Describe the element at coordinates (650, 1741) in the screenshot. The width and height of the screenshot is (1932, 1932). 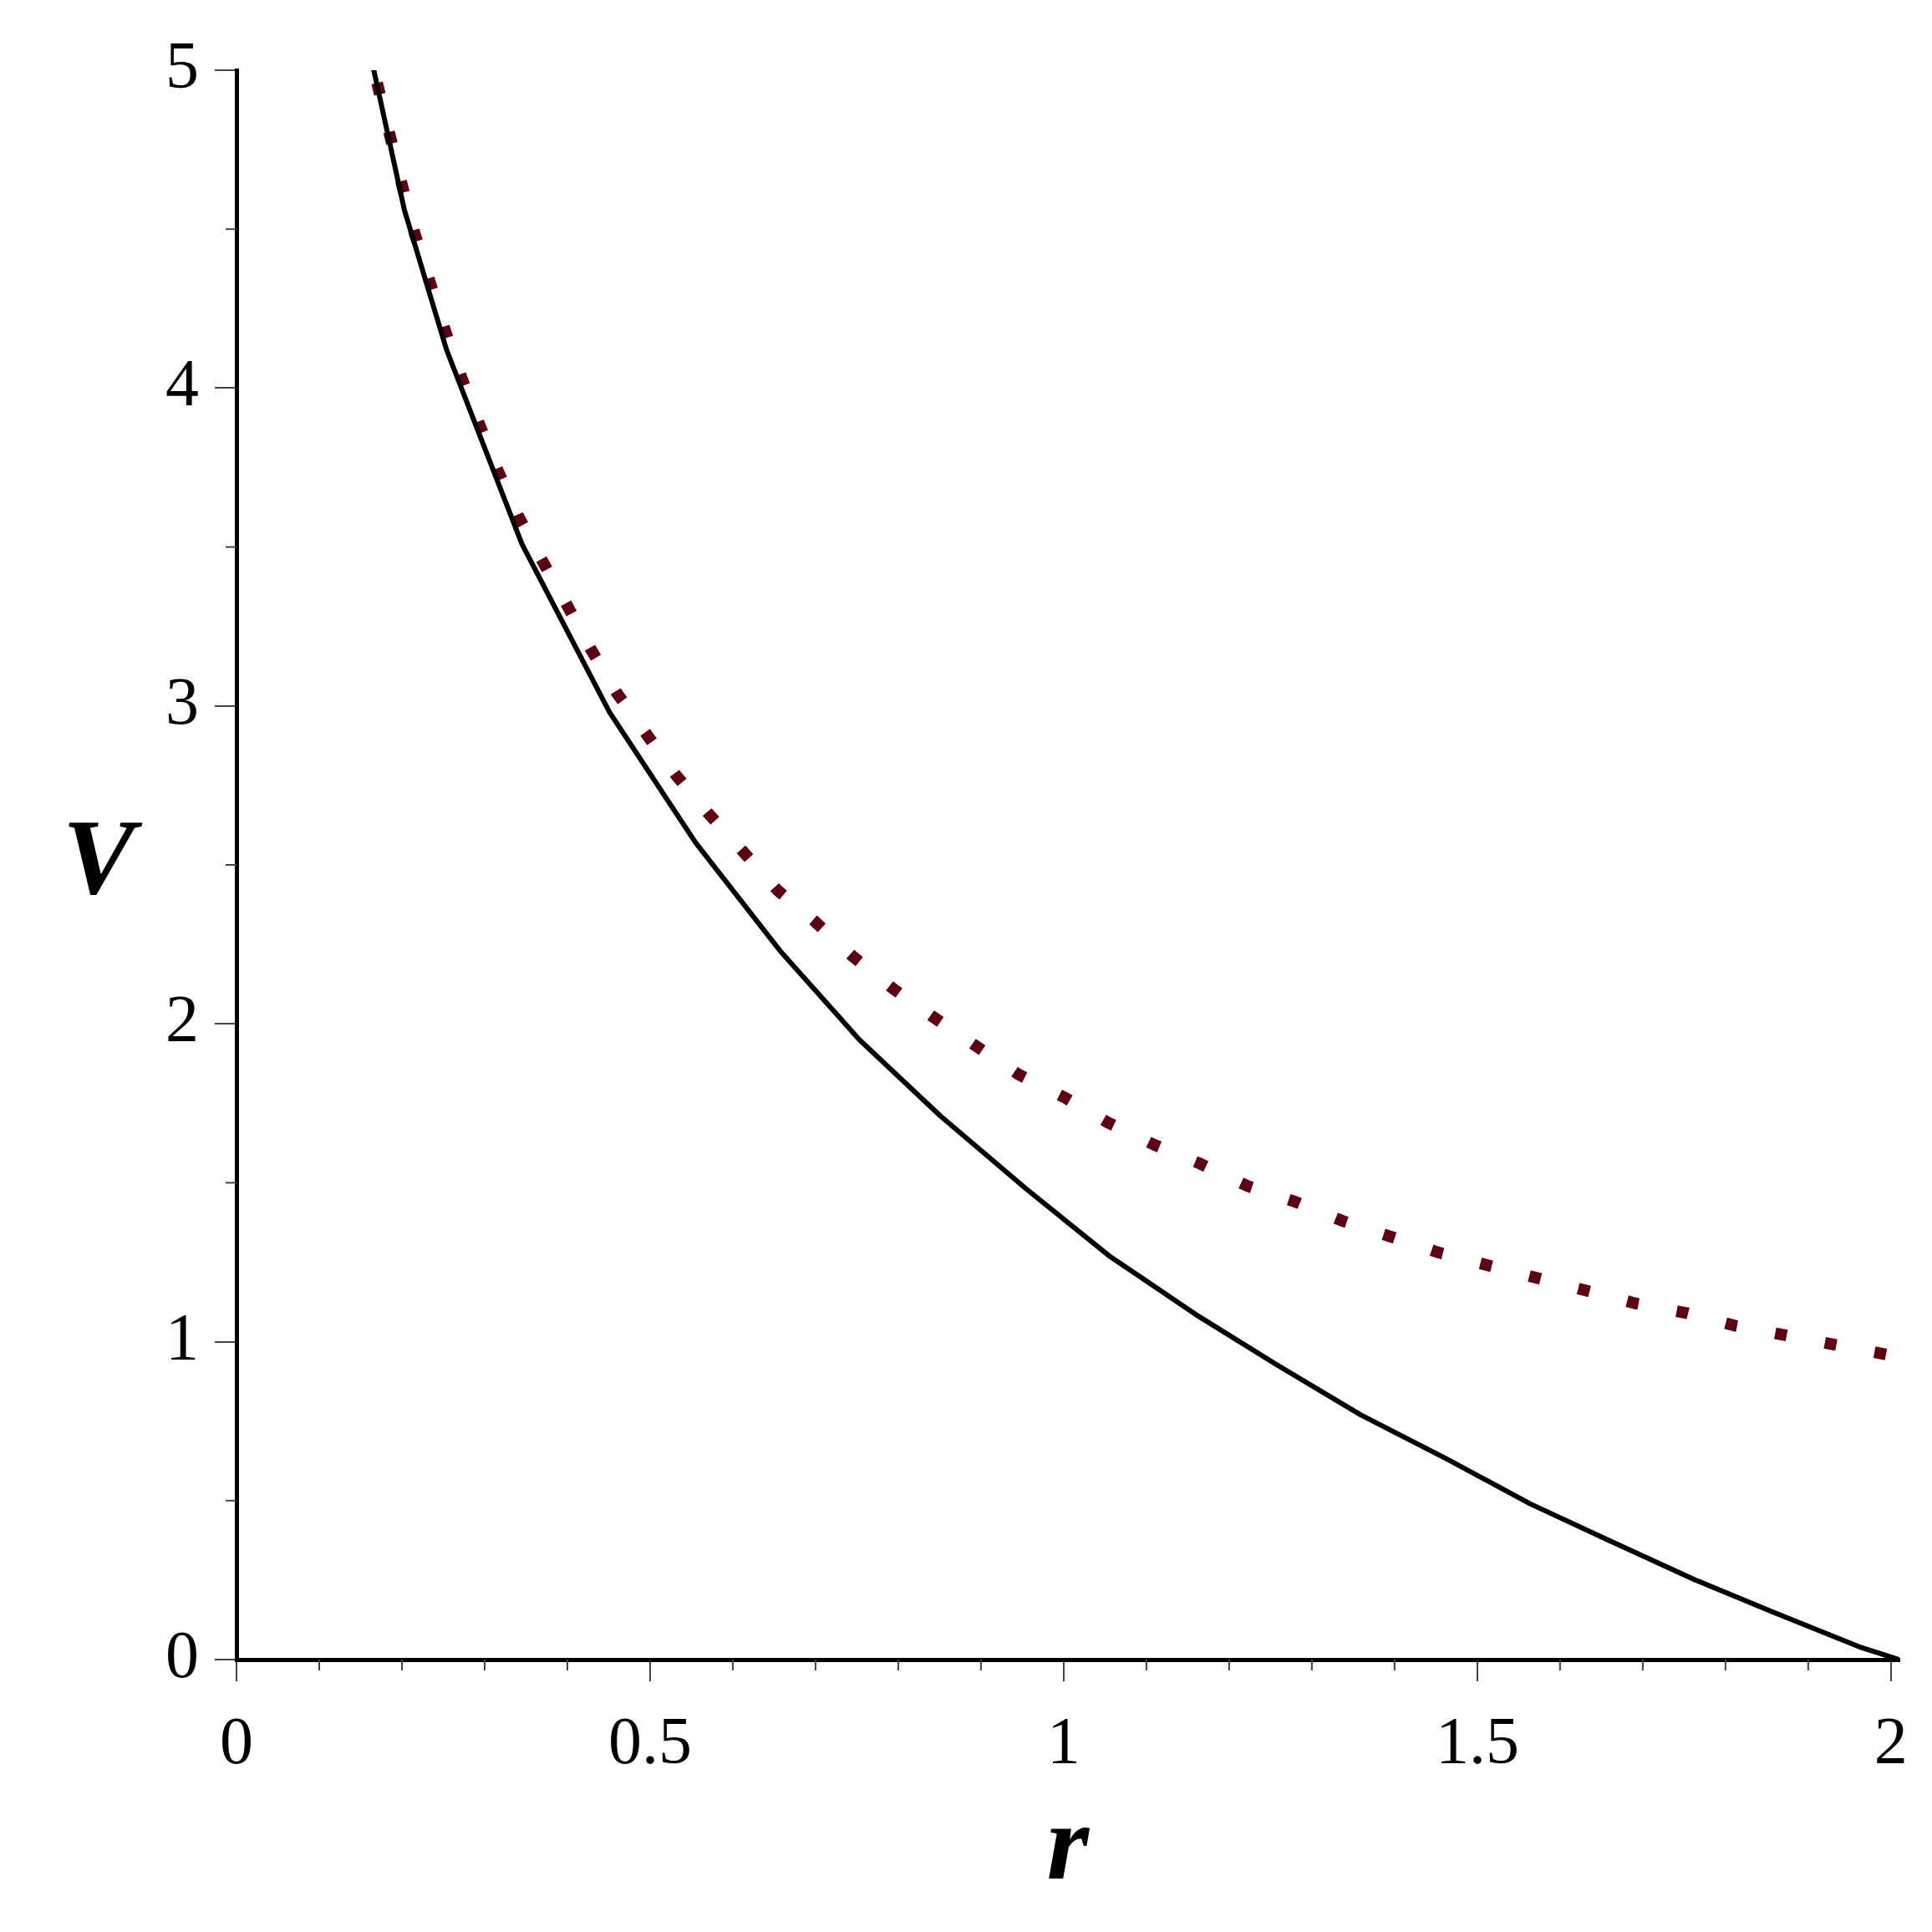
I see `x-tick-label: 0.5` at that location.